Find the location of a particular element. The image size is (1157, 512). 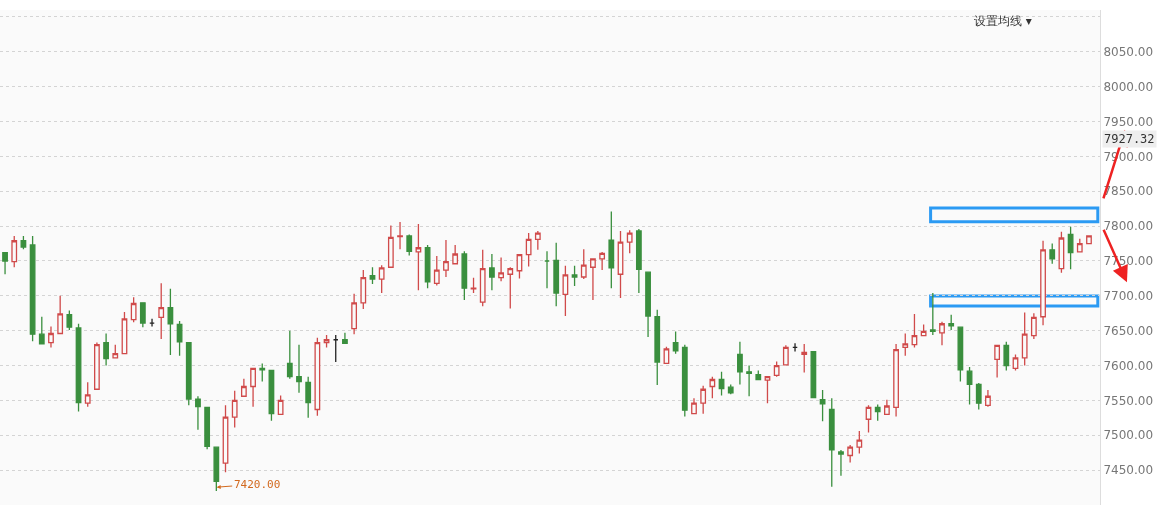

y-tick-label: 7800.00 is located at coordinates (1128, 226).